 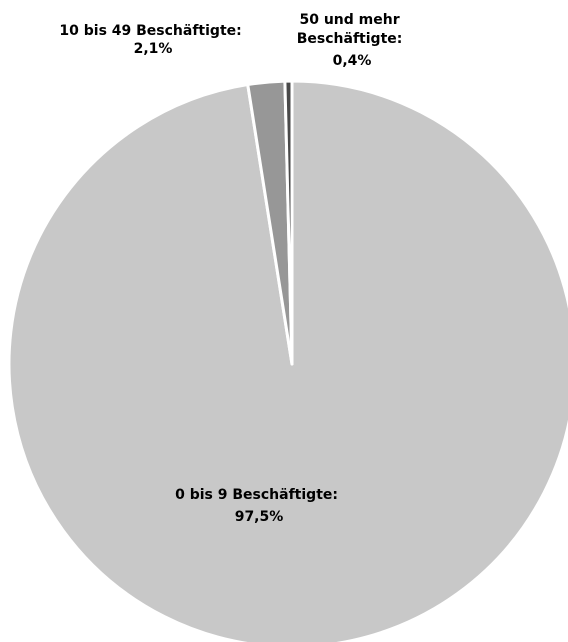 I want to click on slice-label-50-plus: 50 und mehr Beschäftigte: 0,4%, so click(x=352, y=40).